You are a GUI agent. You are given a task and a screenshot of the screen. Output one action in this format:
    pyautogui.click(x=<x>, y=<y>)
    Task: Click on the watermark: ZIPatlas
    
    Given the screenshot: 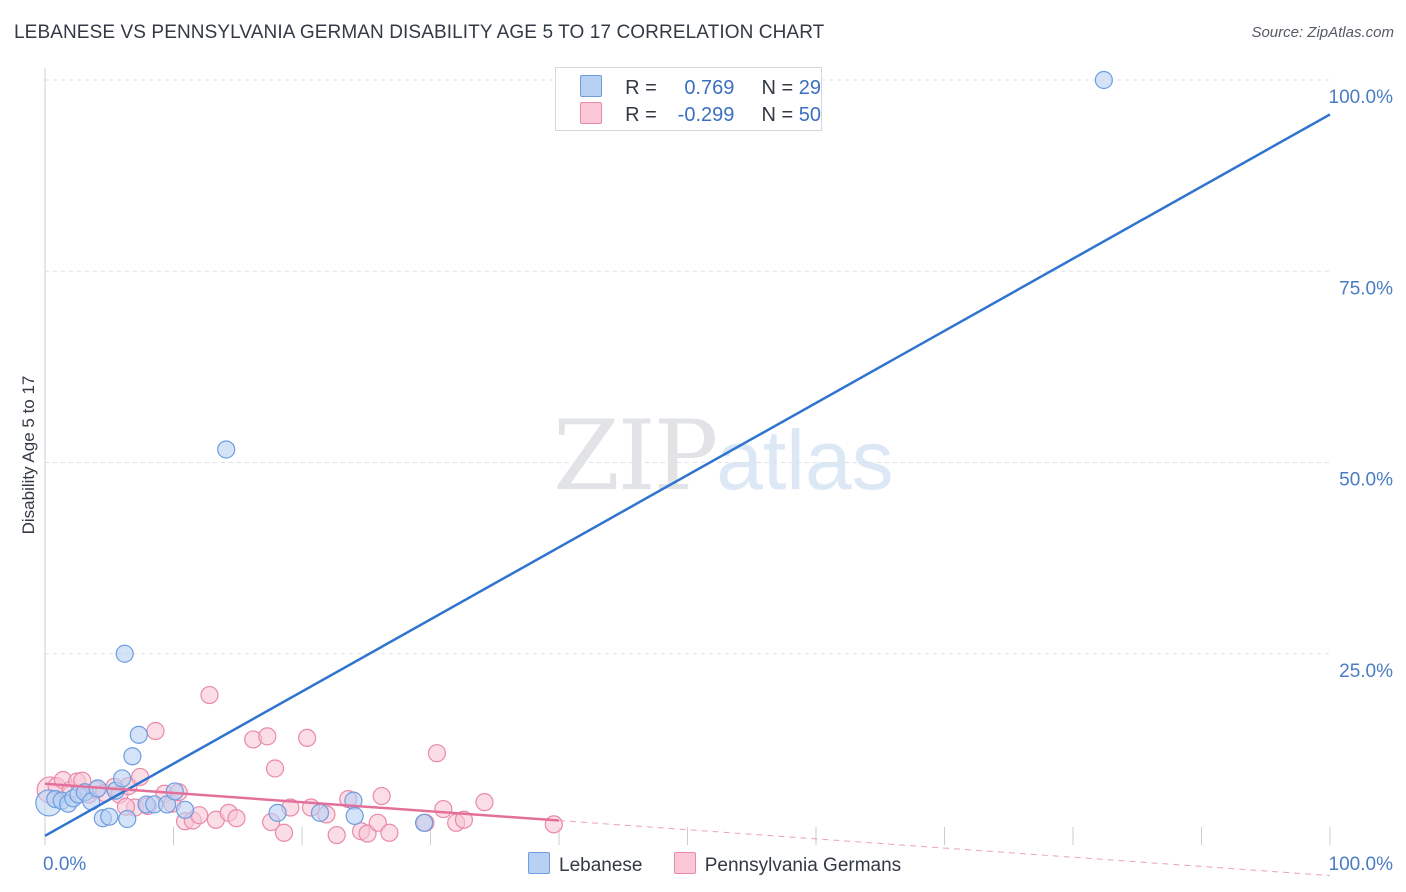 What is the action you would take?
    pyautogui.click(x=723, y=456)
    